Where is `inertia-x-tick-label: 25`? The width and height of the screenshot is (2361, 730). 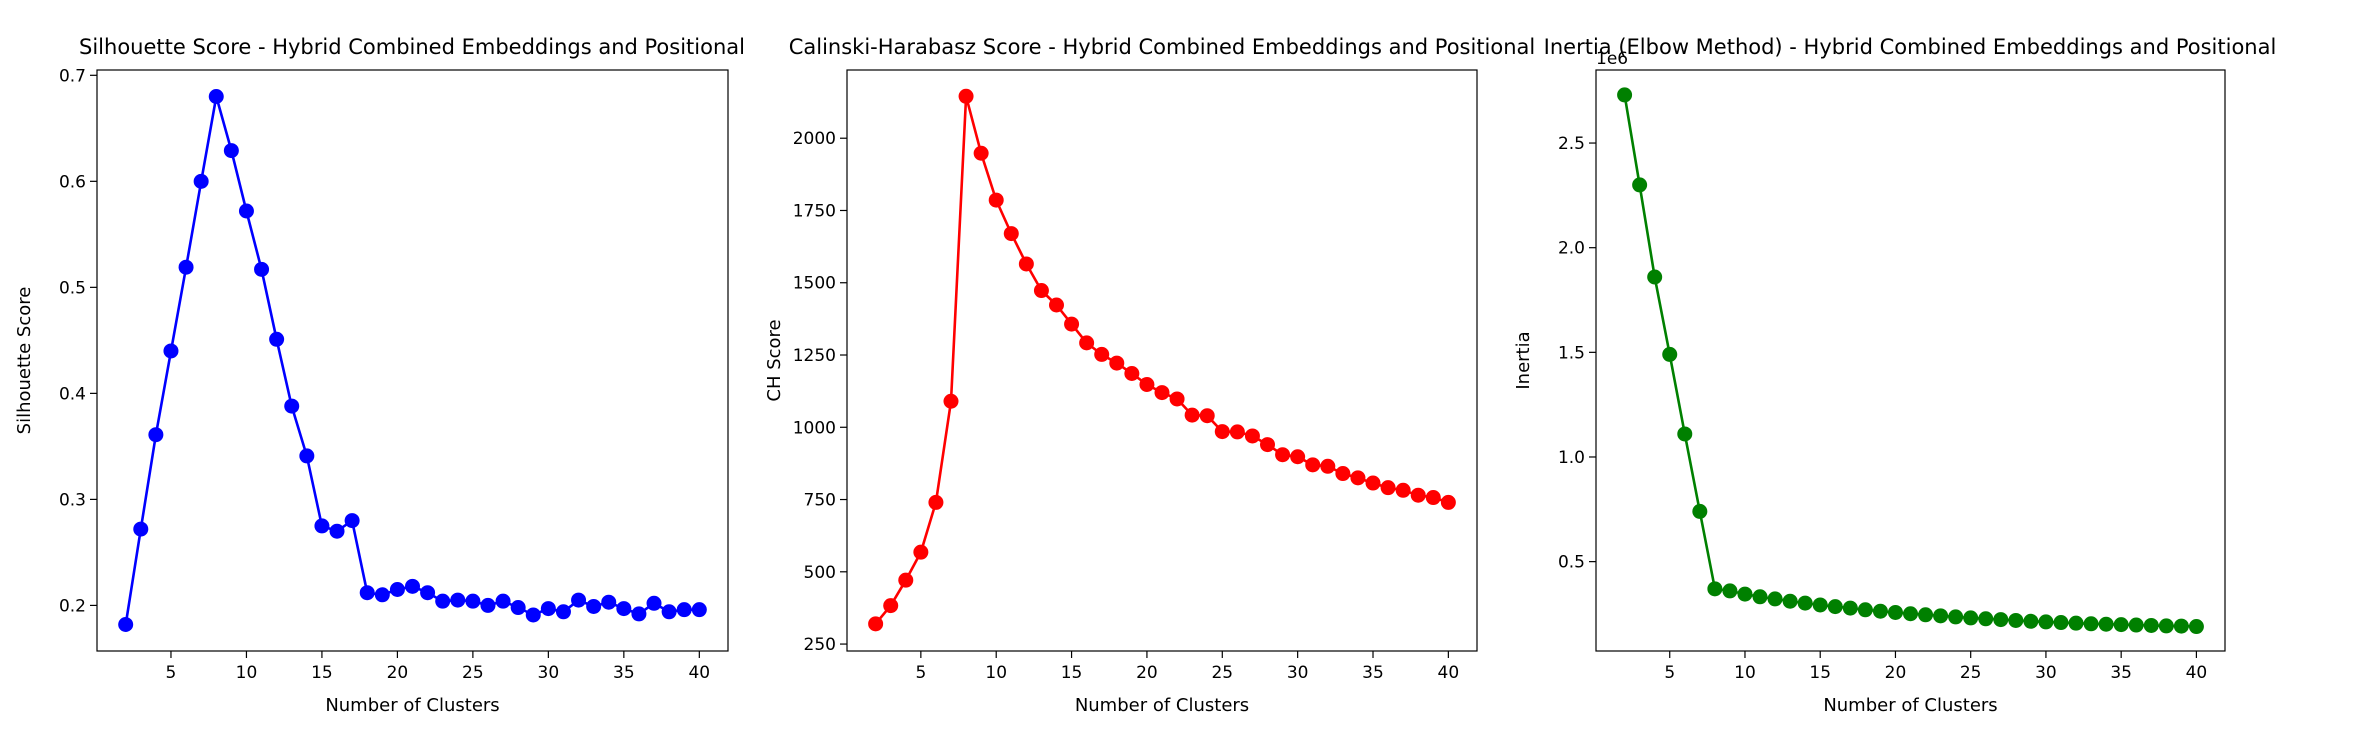
inertia-x-tick-label: 25 is located at coordinates (1971, 673).